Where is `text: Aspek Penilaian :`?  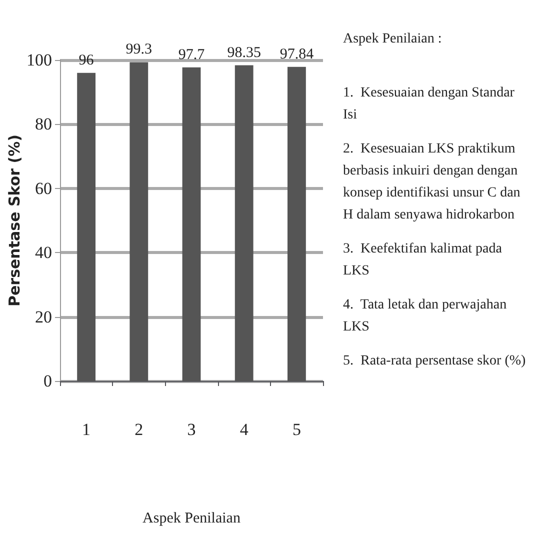
text: Aspek Penilaian : is located at coordinates (392, 39).